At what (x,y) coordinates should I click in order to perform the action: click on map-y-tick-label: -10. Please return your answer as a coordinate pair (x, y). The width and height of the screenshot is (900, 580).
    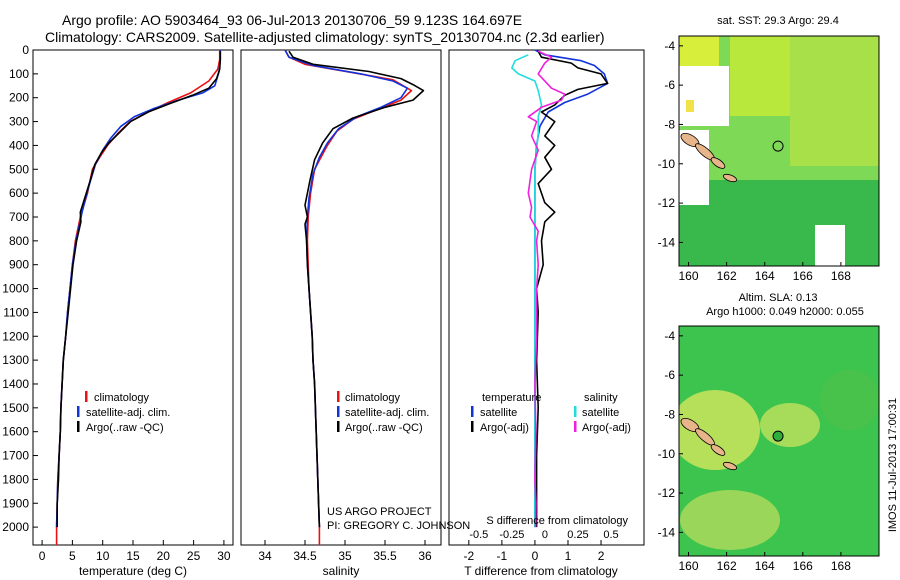
    Looking at the image, I should click on (667, 164).